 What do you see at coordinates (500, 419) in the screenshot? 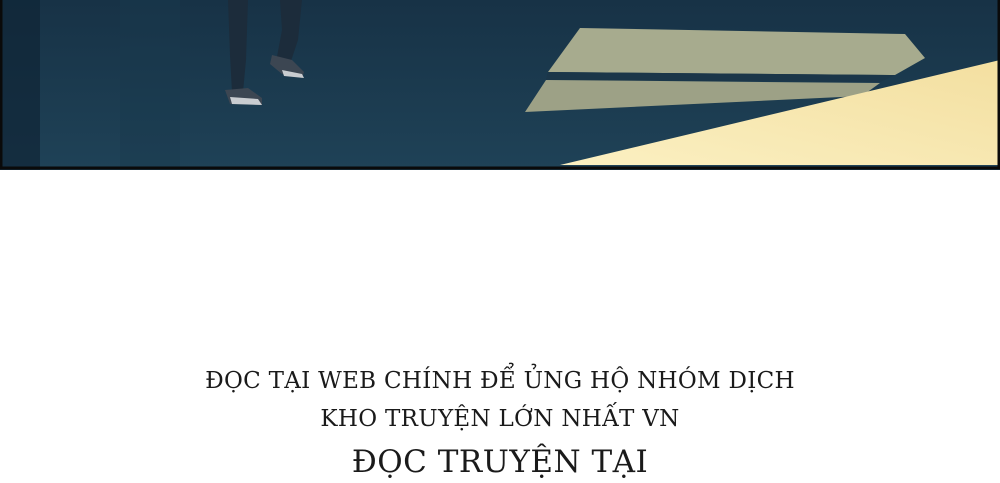
I see `credit-line-library: KHO TRUYỆN LỚN NHẤT VN` at bounding box center [500, 419].